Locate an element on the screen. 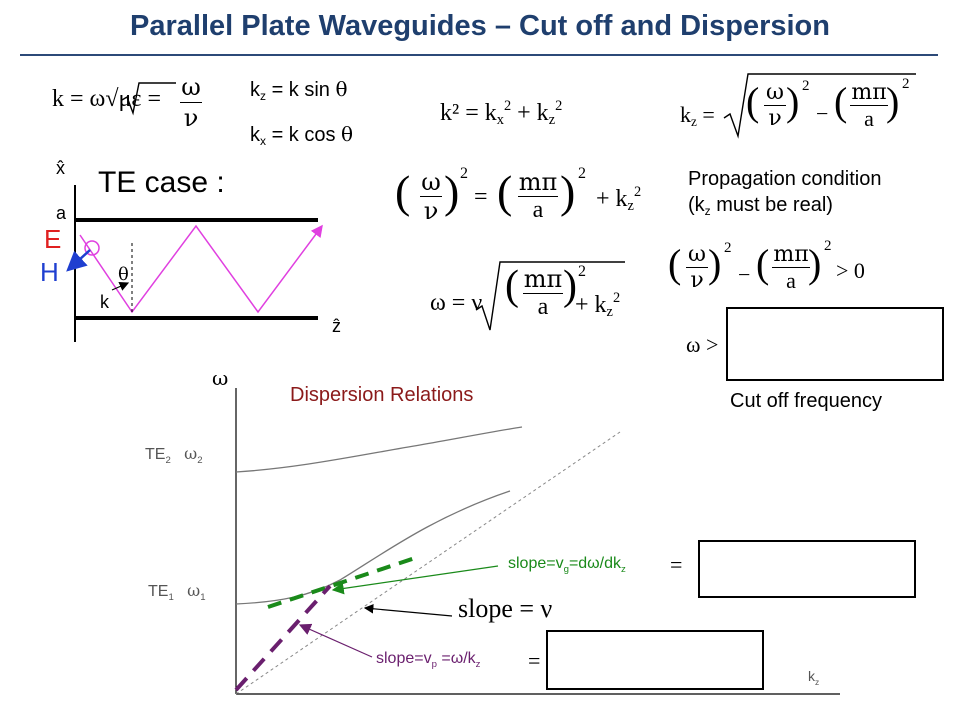 The width and height of the screenshot is (960, 720). frac1-num: ω is located at coordinates (431, 182).